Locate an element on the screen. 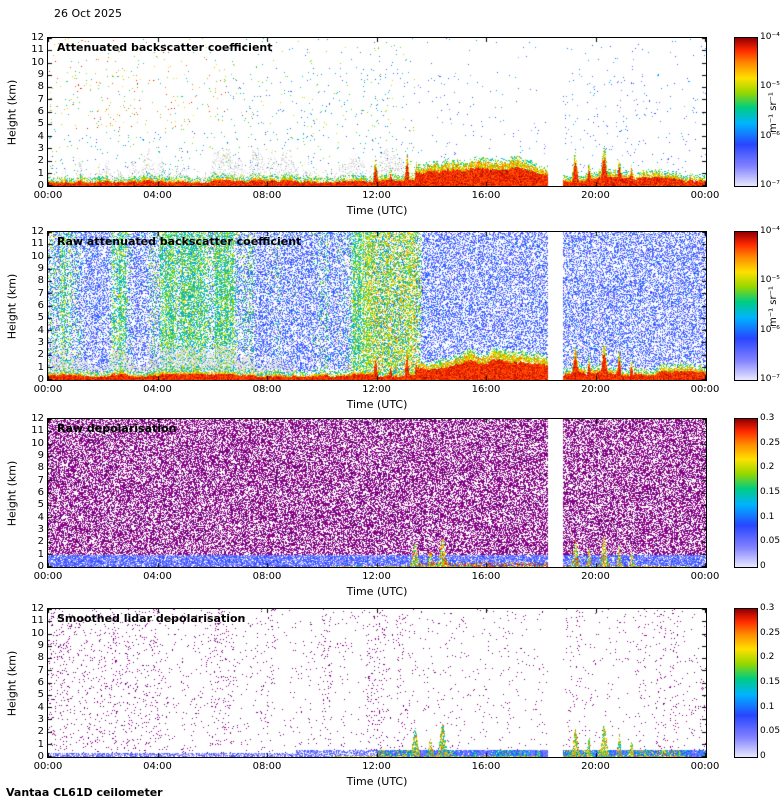 This screenshot has height=800, width=780. colorbar-tick-label: 0.15 is located at coordinates (770, 492).